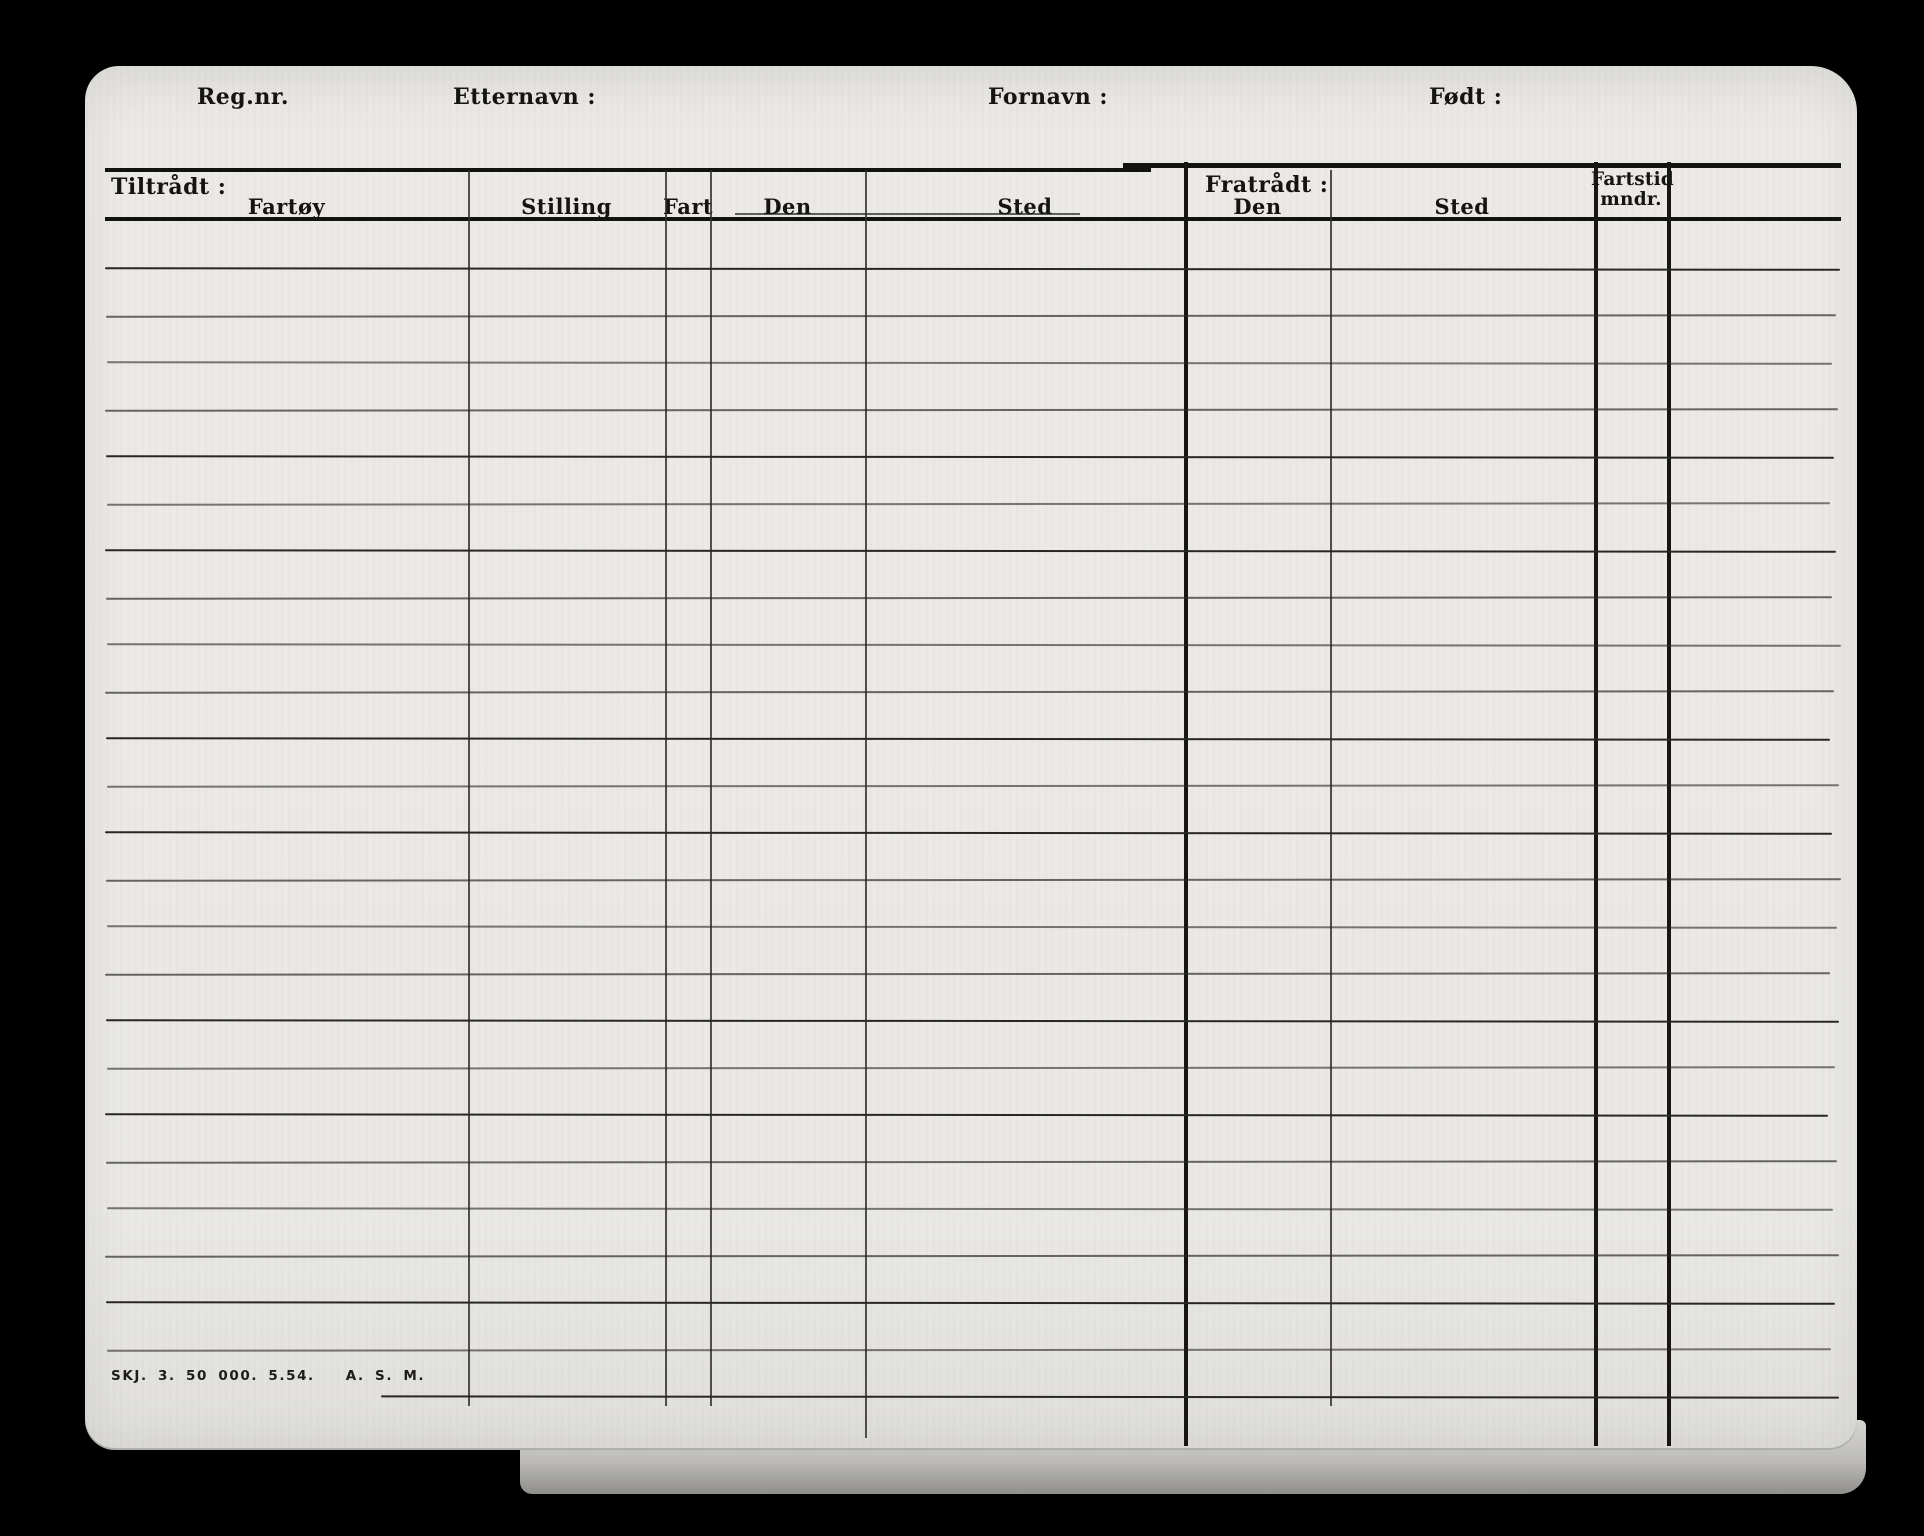 This screenshot has width=1924, height=1536. Describe the element at coordinates (1025, 206) in the screenshot. I see `column-header-sted: Sted` at that location.